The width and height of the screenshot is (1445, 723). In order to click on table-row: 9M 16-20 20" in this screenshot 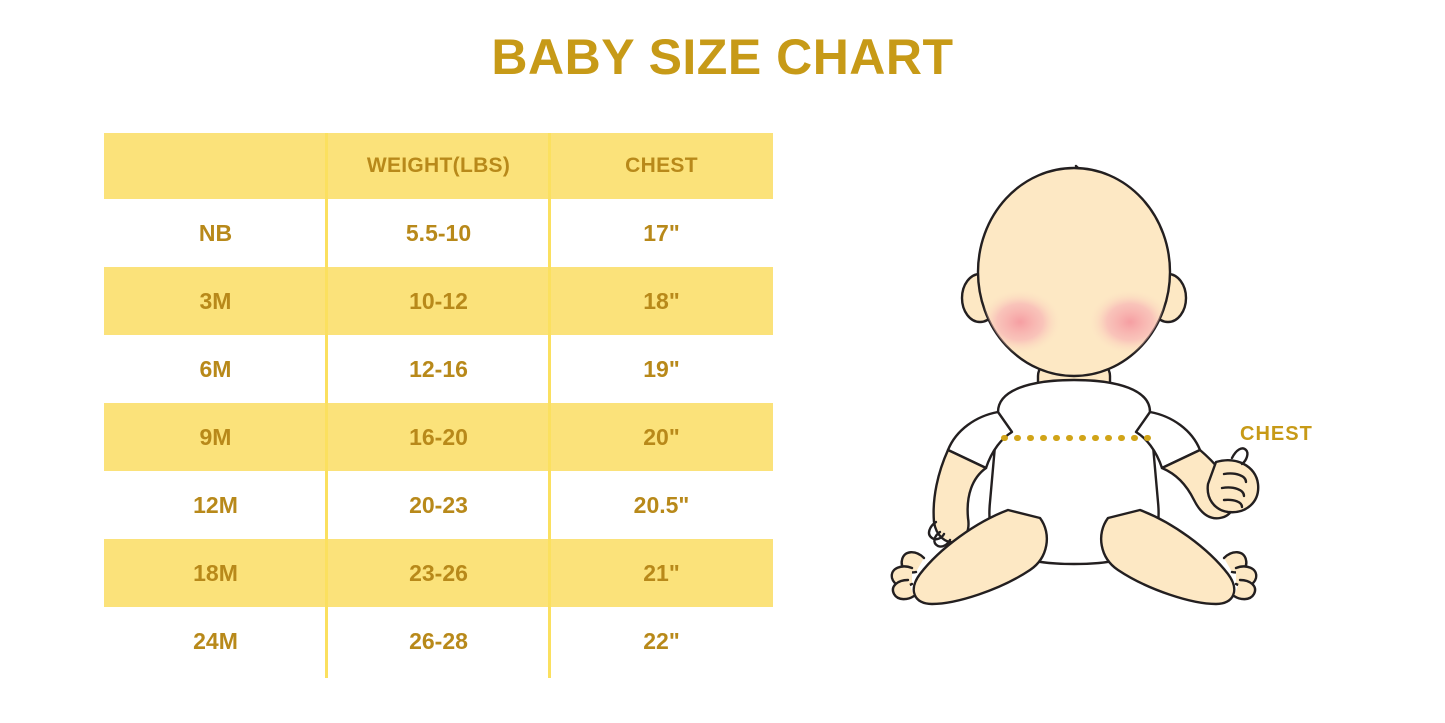, I will do `click(438, 437)`.